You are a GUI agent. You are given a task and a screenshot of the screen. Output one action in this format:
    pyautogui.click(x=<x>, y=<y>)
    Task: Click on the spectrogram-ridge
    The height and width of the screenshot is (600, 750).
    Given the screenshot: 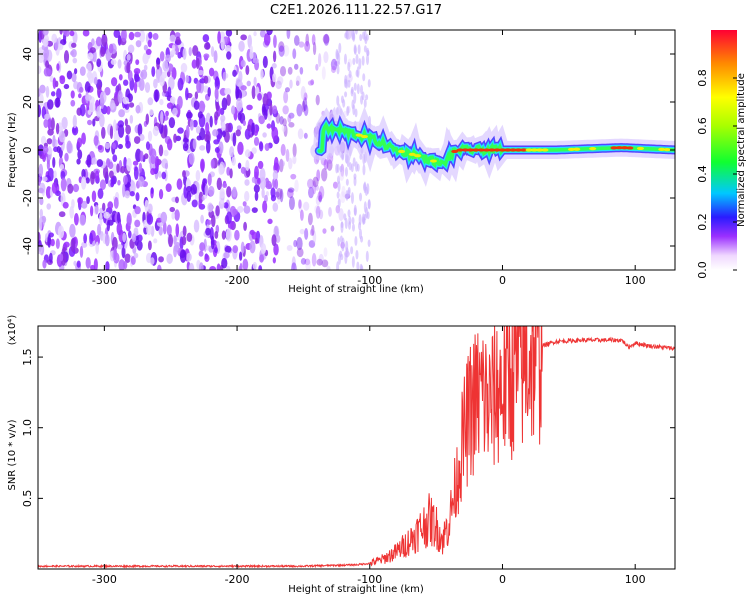 What is the action you would take?
    pyautogui.click(x=492, y=144)
    